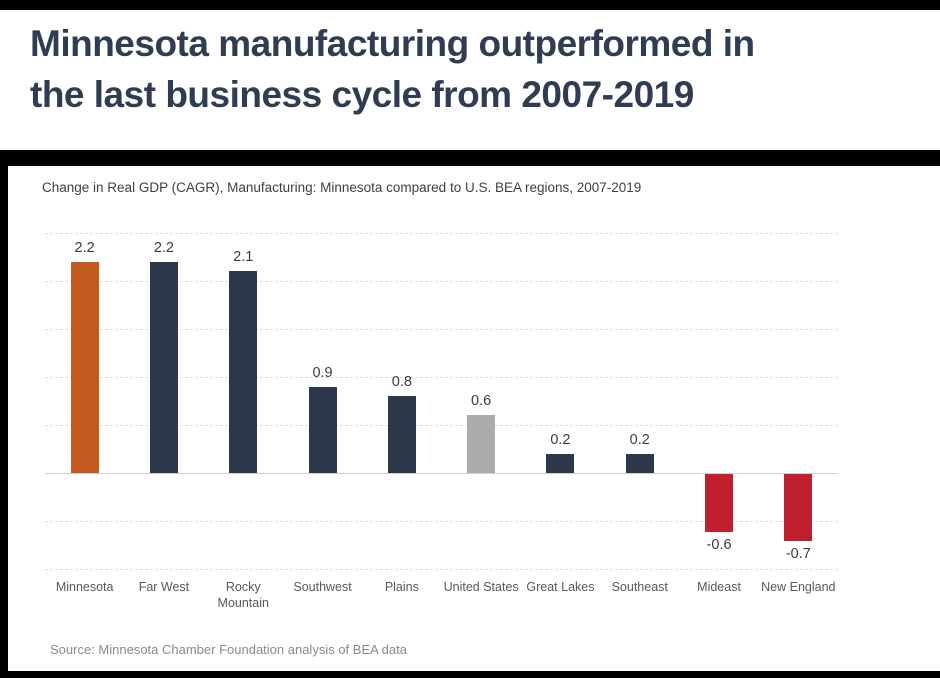 The height and width of the screenshot is (678, 940). Describe the element at coordinates (798, 587) in the screenshot. I see `category-label-new-england: New England` at that location.